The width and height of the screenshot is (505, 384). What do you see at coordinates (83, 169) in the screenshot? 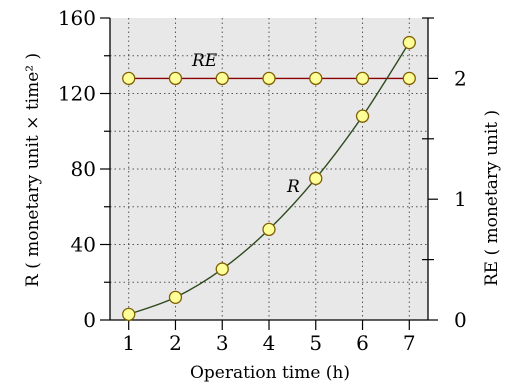
I see `y-tick-label-left-80: 80` at bounding box center [83, 169].